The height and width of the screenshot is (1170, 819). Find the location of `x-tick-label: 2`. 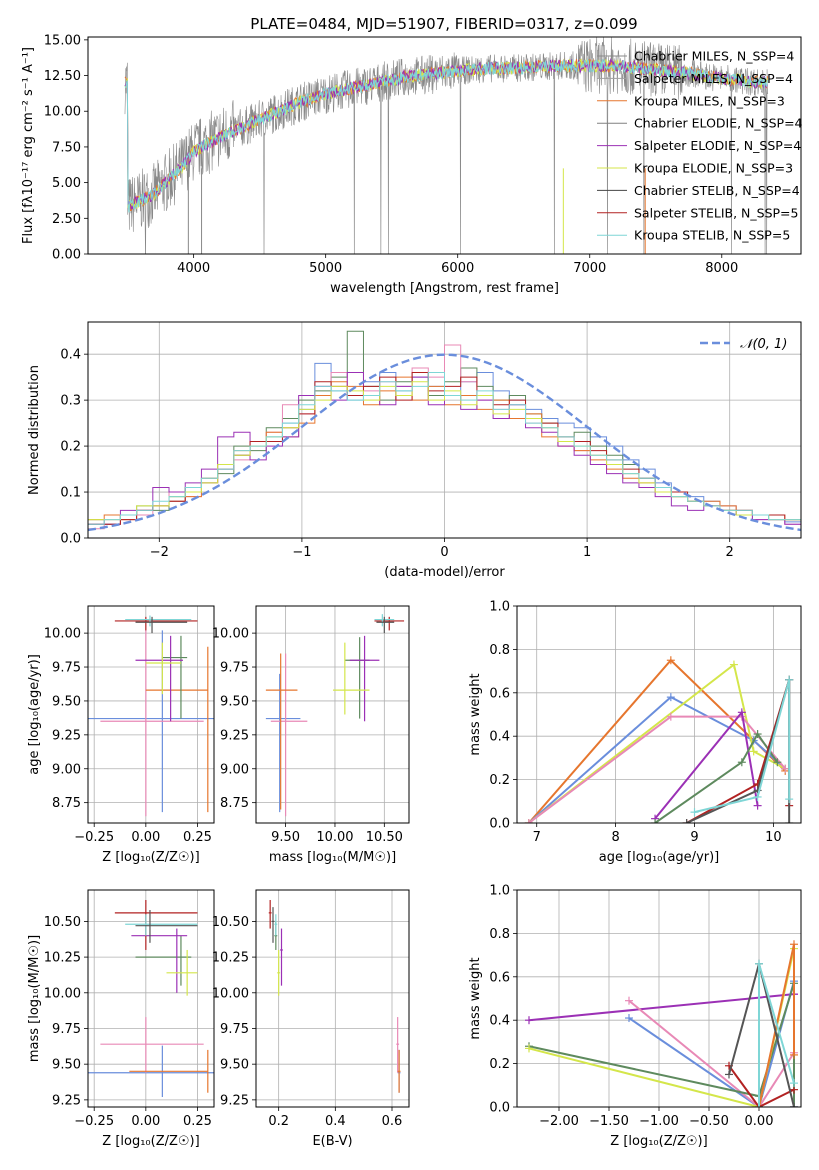

x-tick-label: 2 is located at coordinates (730, 552).